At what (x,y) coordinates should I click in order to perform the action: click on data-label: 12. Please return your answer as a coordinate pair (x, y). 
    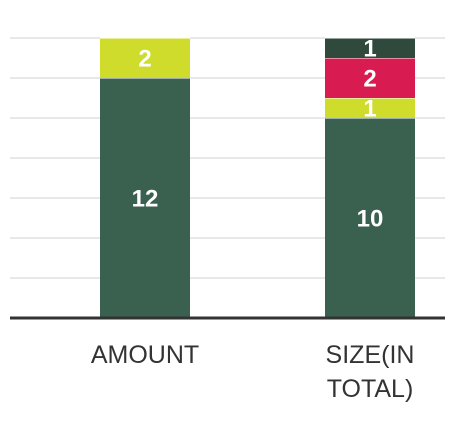
    Looking at the image, I should click on (145, 198).